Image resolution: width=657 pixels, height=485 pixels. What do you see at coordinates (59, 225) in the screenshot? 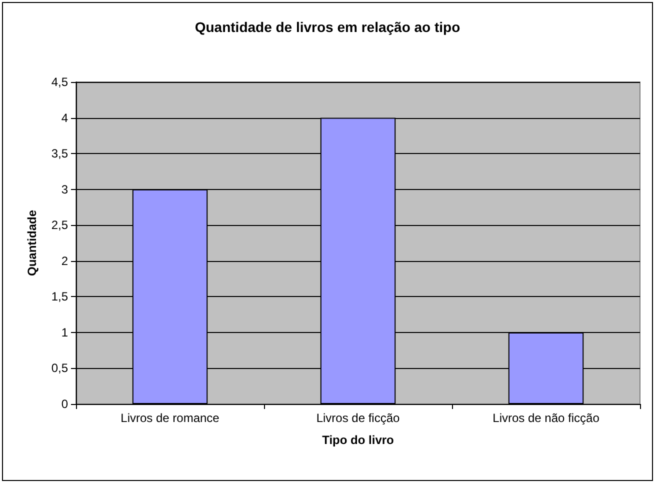
I see `y-tick-label: 2,5` at bounding box center [59, 225].